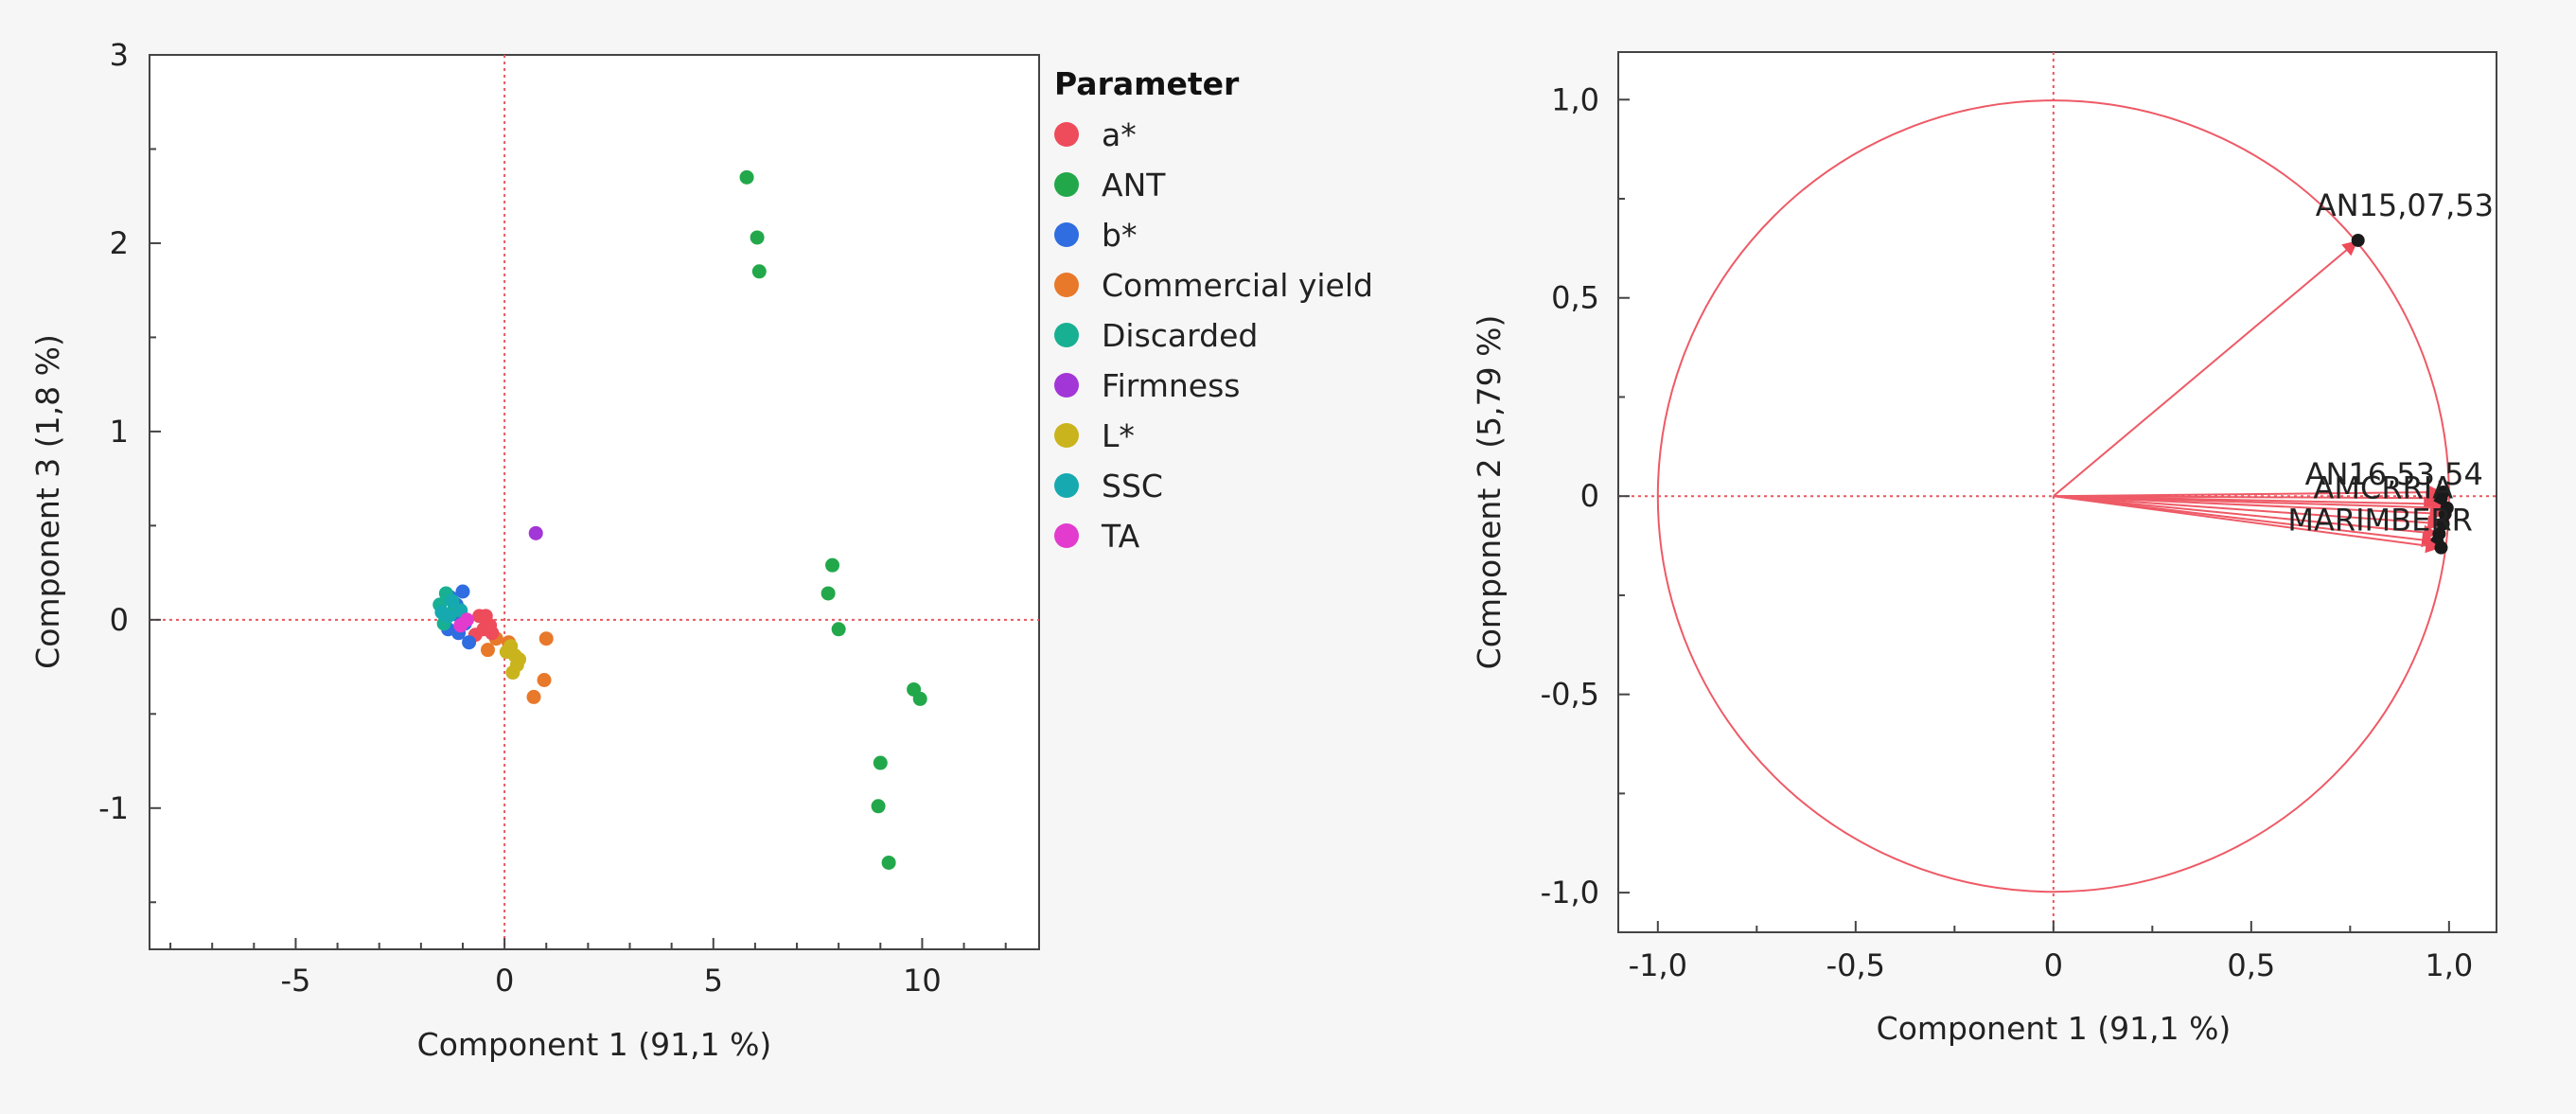  What do you see at coordinates (2251, 965) in the screenshot?
I see `loading-x-tick-label: 0,5` at bounding box center [2251, 965].